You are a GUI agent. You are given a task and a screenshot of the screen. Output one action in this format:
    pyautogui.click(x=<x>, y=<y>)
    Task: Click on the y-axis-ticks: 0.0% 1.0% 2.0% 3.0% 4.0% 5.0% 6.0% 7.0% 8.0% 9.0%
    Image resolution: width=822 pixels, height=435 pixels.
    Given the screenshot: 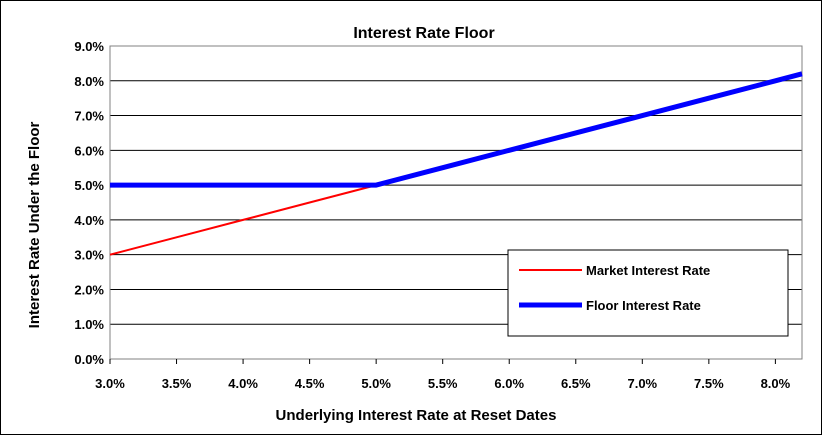 What is the action you would take?
    pyautogui.click(x=89, y=203)
    